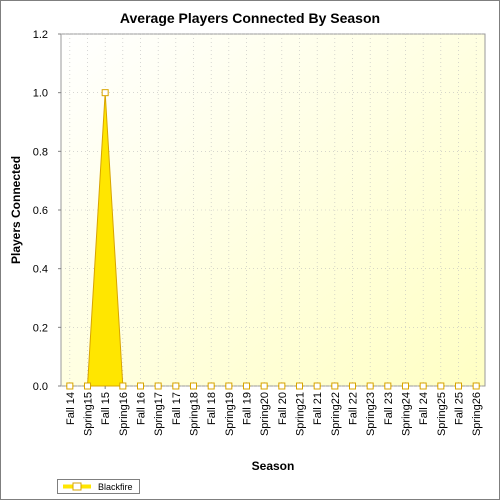 This screenshot has width=500, height=500. Describe the element at coordinates (40, 387) in the screenshot. I see `y-tick-label: 0.0` at that location.